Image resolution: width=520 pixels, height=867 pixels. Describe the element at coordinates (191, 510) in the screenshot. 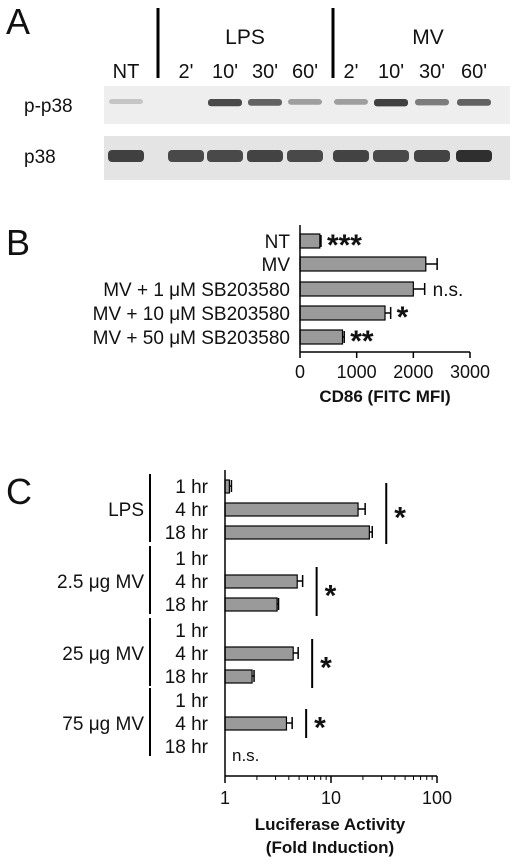

I see `c-row-label-0-1: 4 hr` at that location.